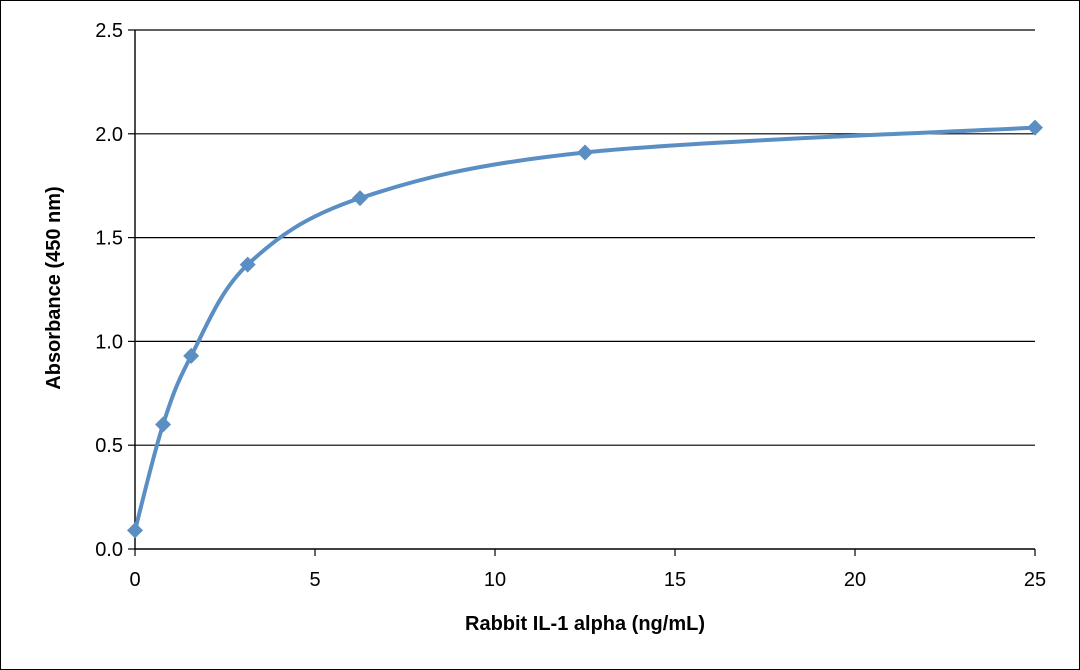 Image resolution: width=1080 pixels, height=670 pixels. What do you see at coordinates (109, 135) in the screenshot?
I see `y-tick-label: 2.0` at bounding box center [109, 135].